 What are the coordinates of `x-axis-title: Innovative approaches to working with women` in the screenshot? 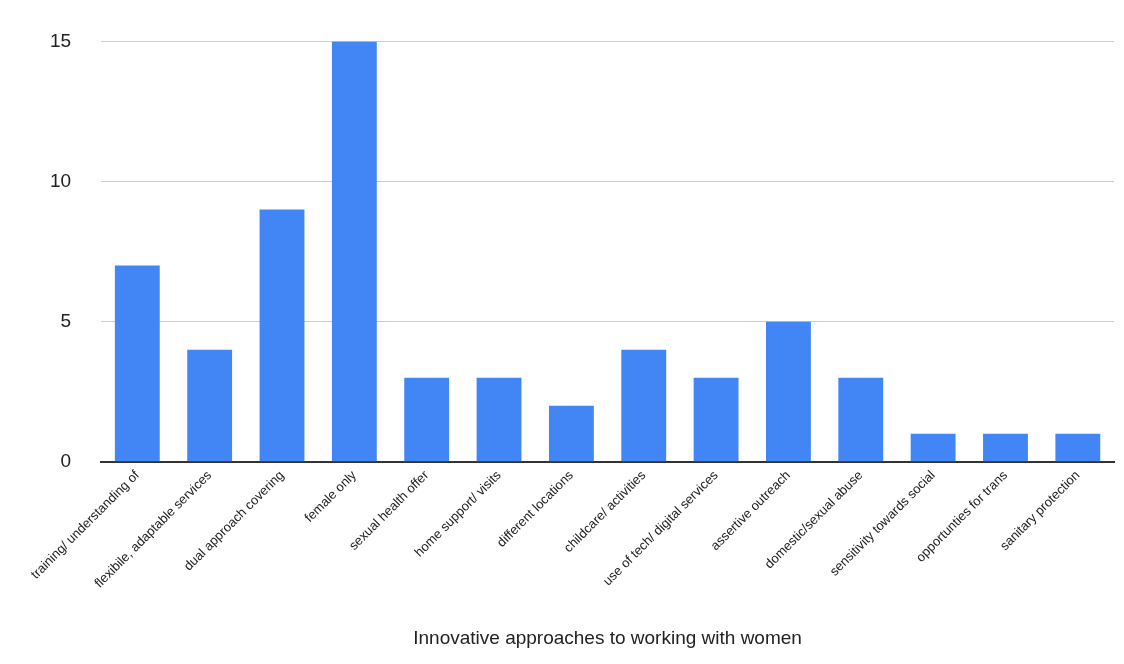 It's located at (607, 637).